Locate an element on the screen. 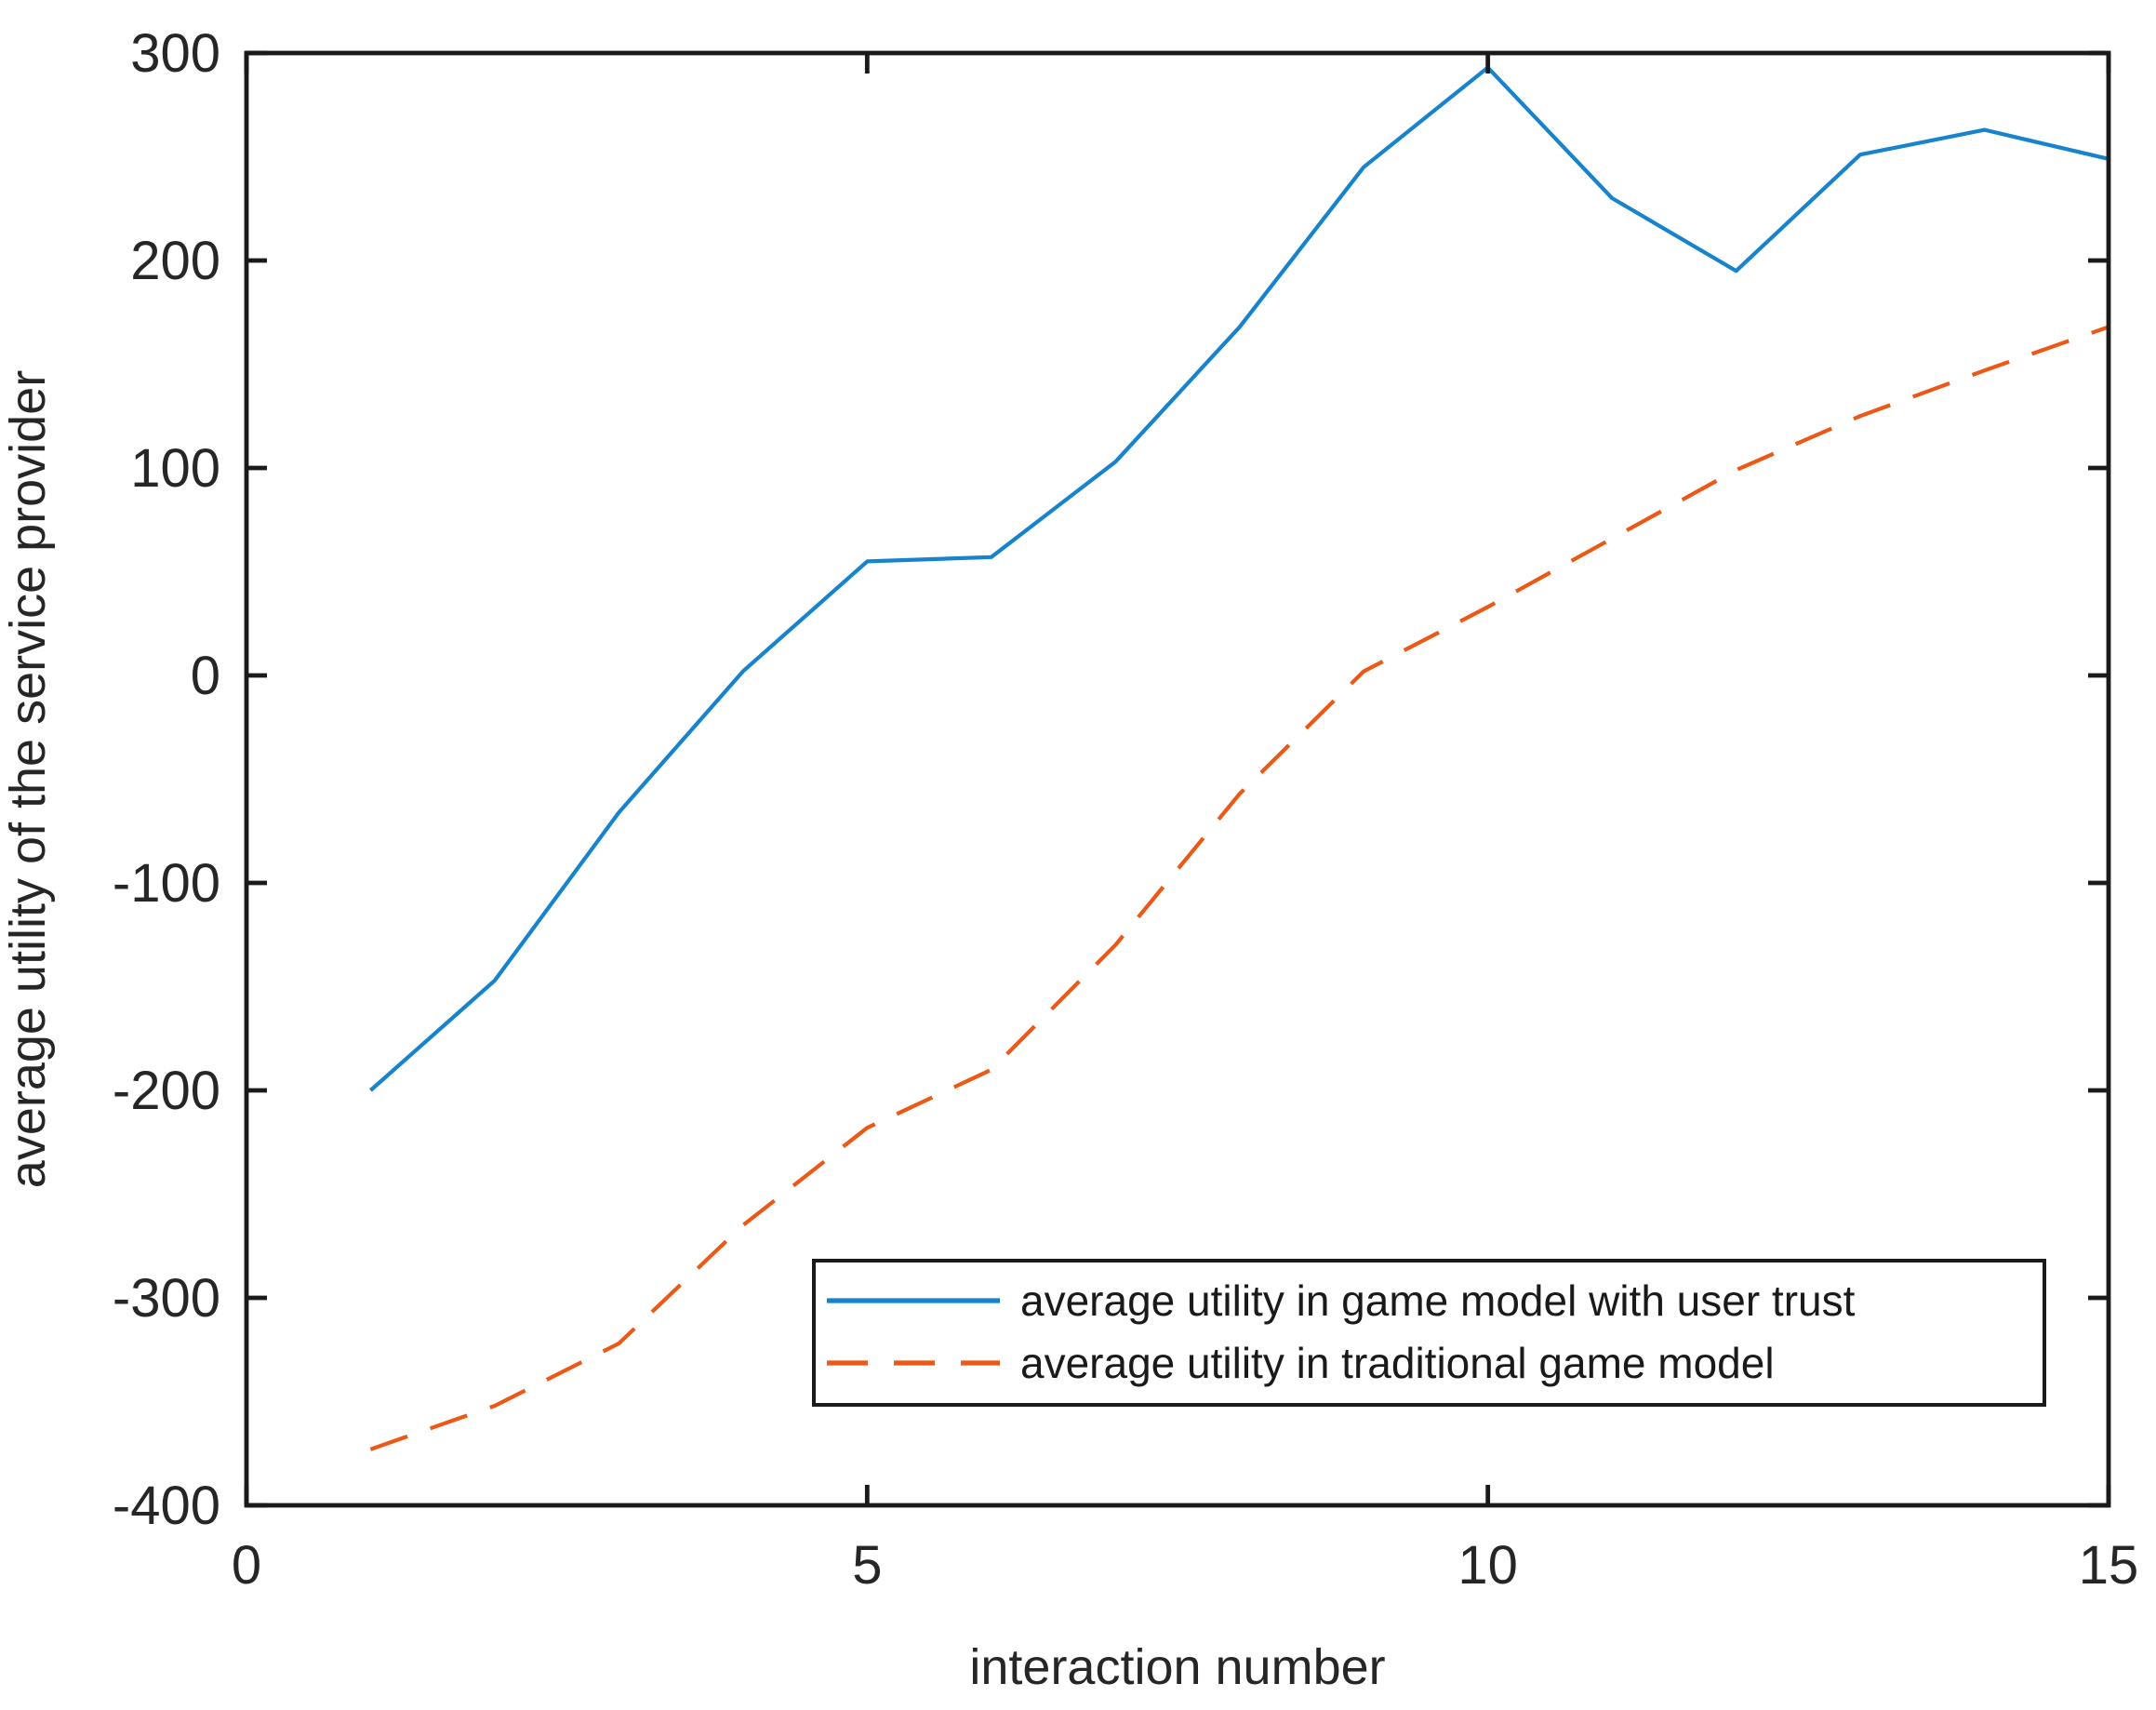 The height and width of the screenshot is (1710, 2156). legend-box is located at coordinates (1429, 1333).